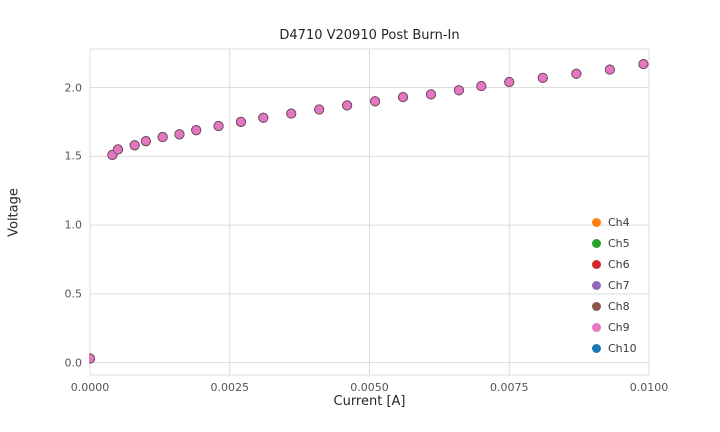 The height and width of the screenshot is (432, 720). I want to click on legend-item-ch9: Ch9, so click(614, 327).